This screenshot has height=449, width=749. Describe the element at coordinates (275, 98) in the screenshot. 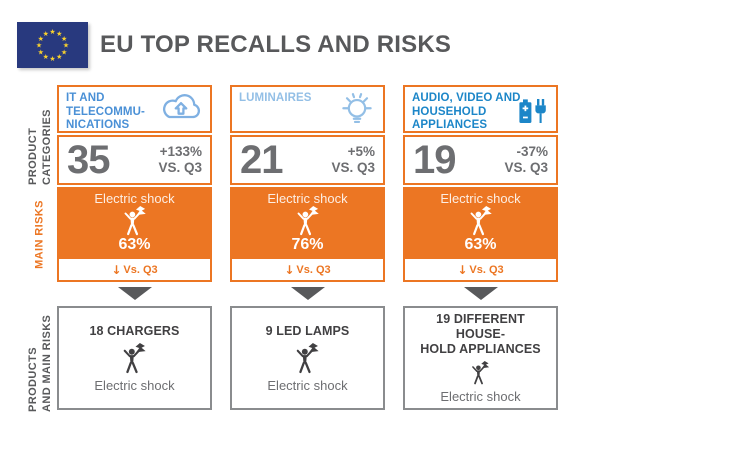

I see `category-title: LUMINAIRES` at that location.